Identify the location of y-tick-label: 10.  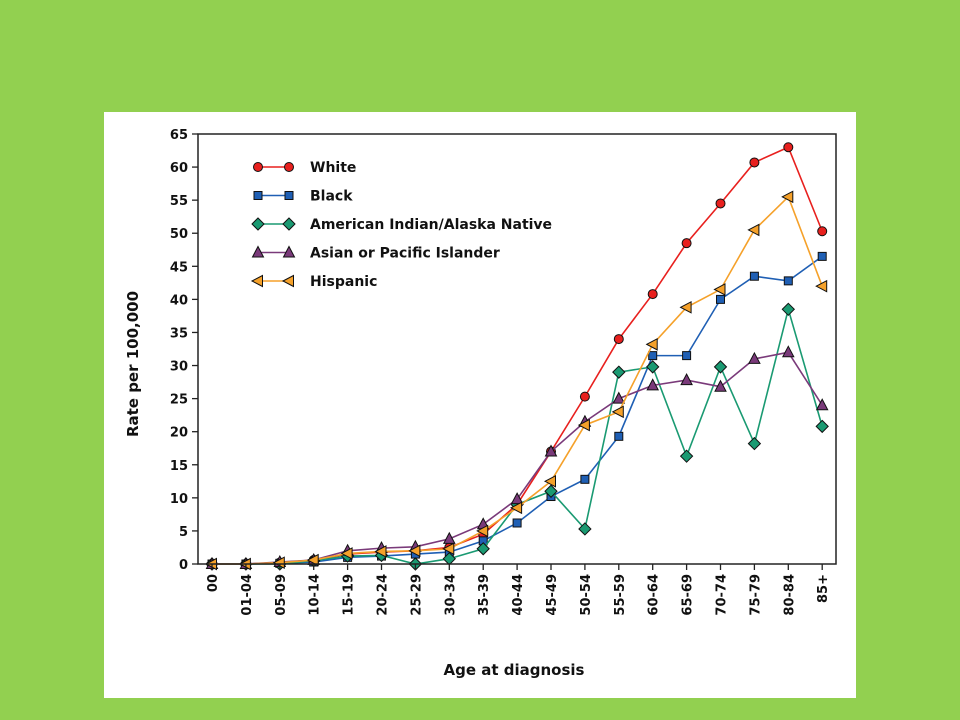
(179, 499).